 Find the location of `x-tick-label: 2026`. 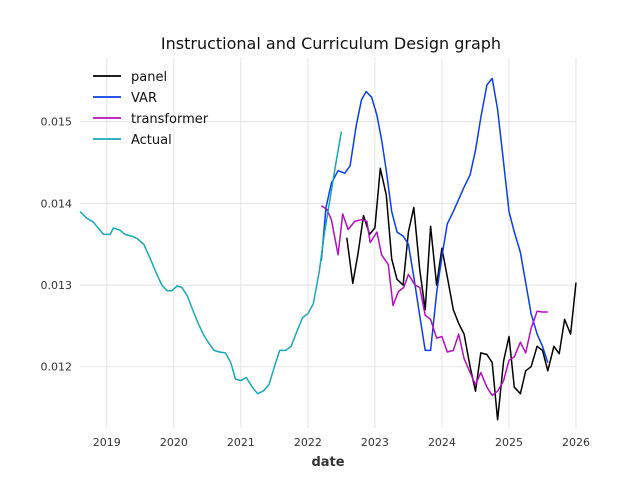

x-tick-label: 2026 is located at coordinates (576, 442).